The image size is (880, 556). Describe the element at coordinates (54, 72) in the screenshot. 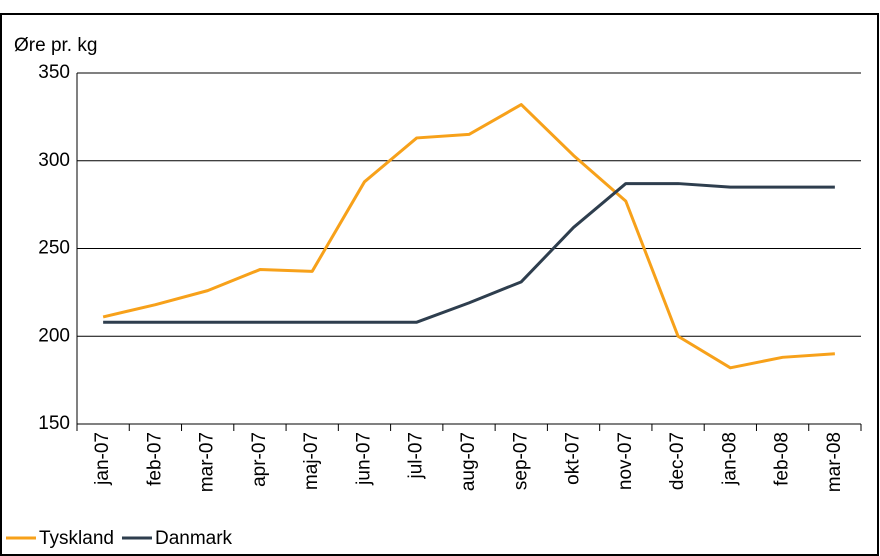

I see `y-tick-label: 350` at that location.